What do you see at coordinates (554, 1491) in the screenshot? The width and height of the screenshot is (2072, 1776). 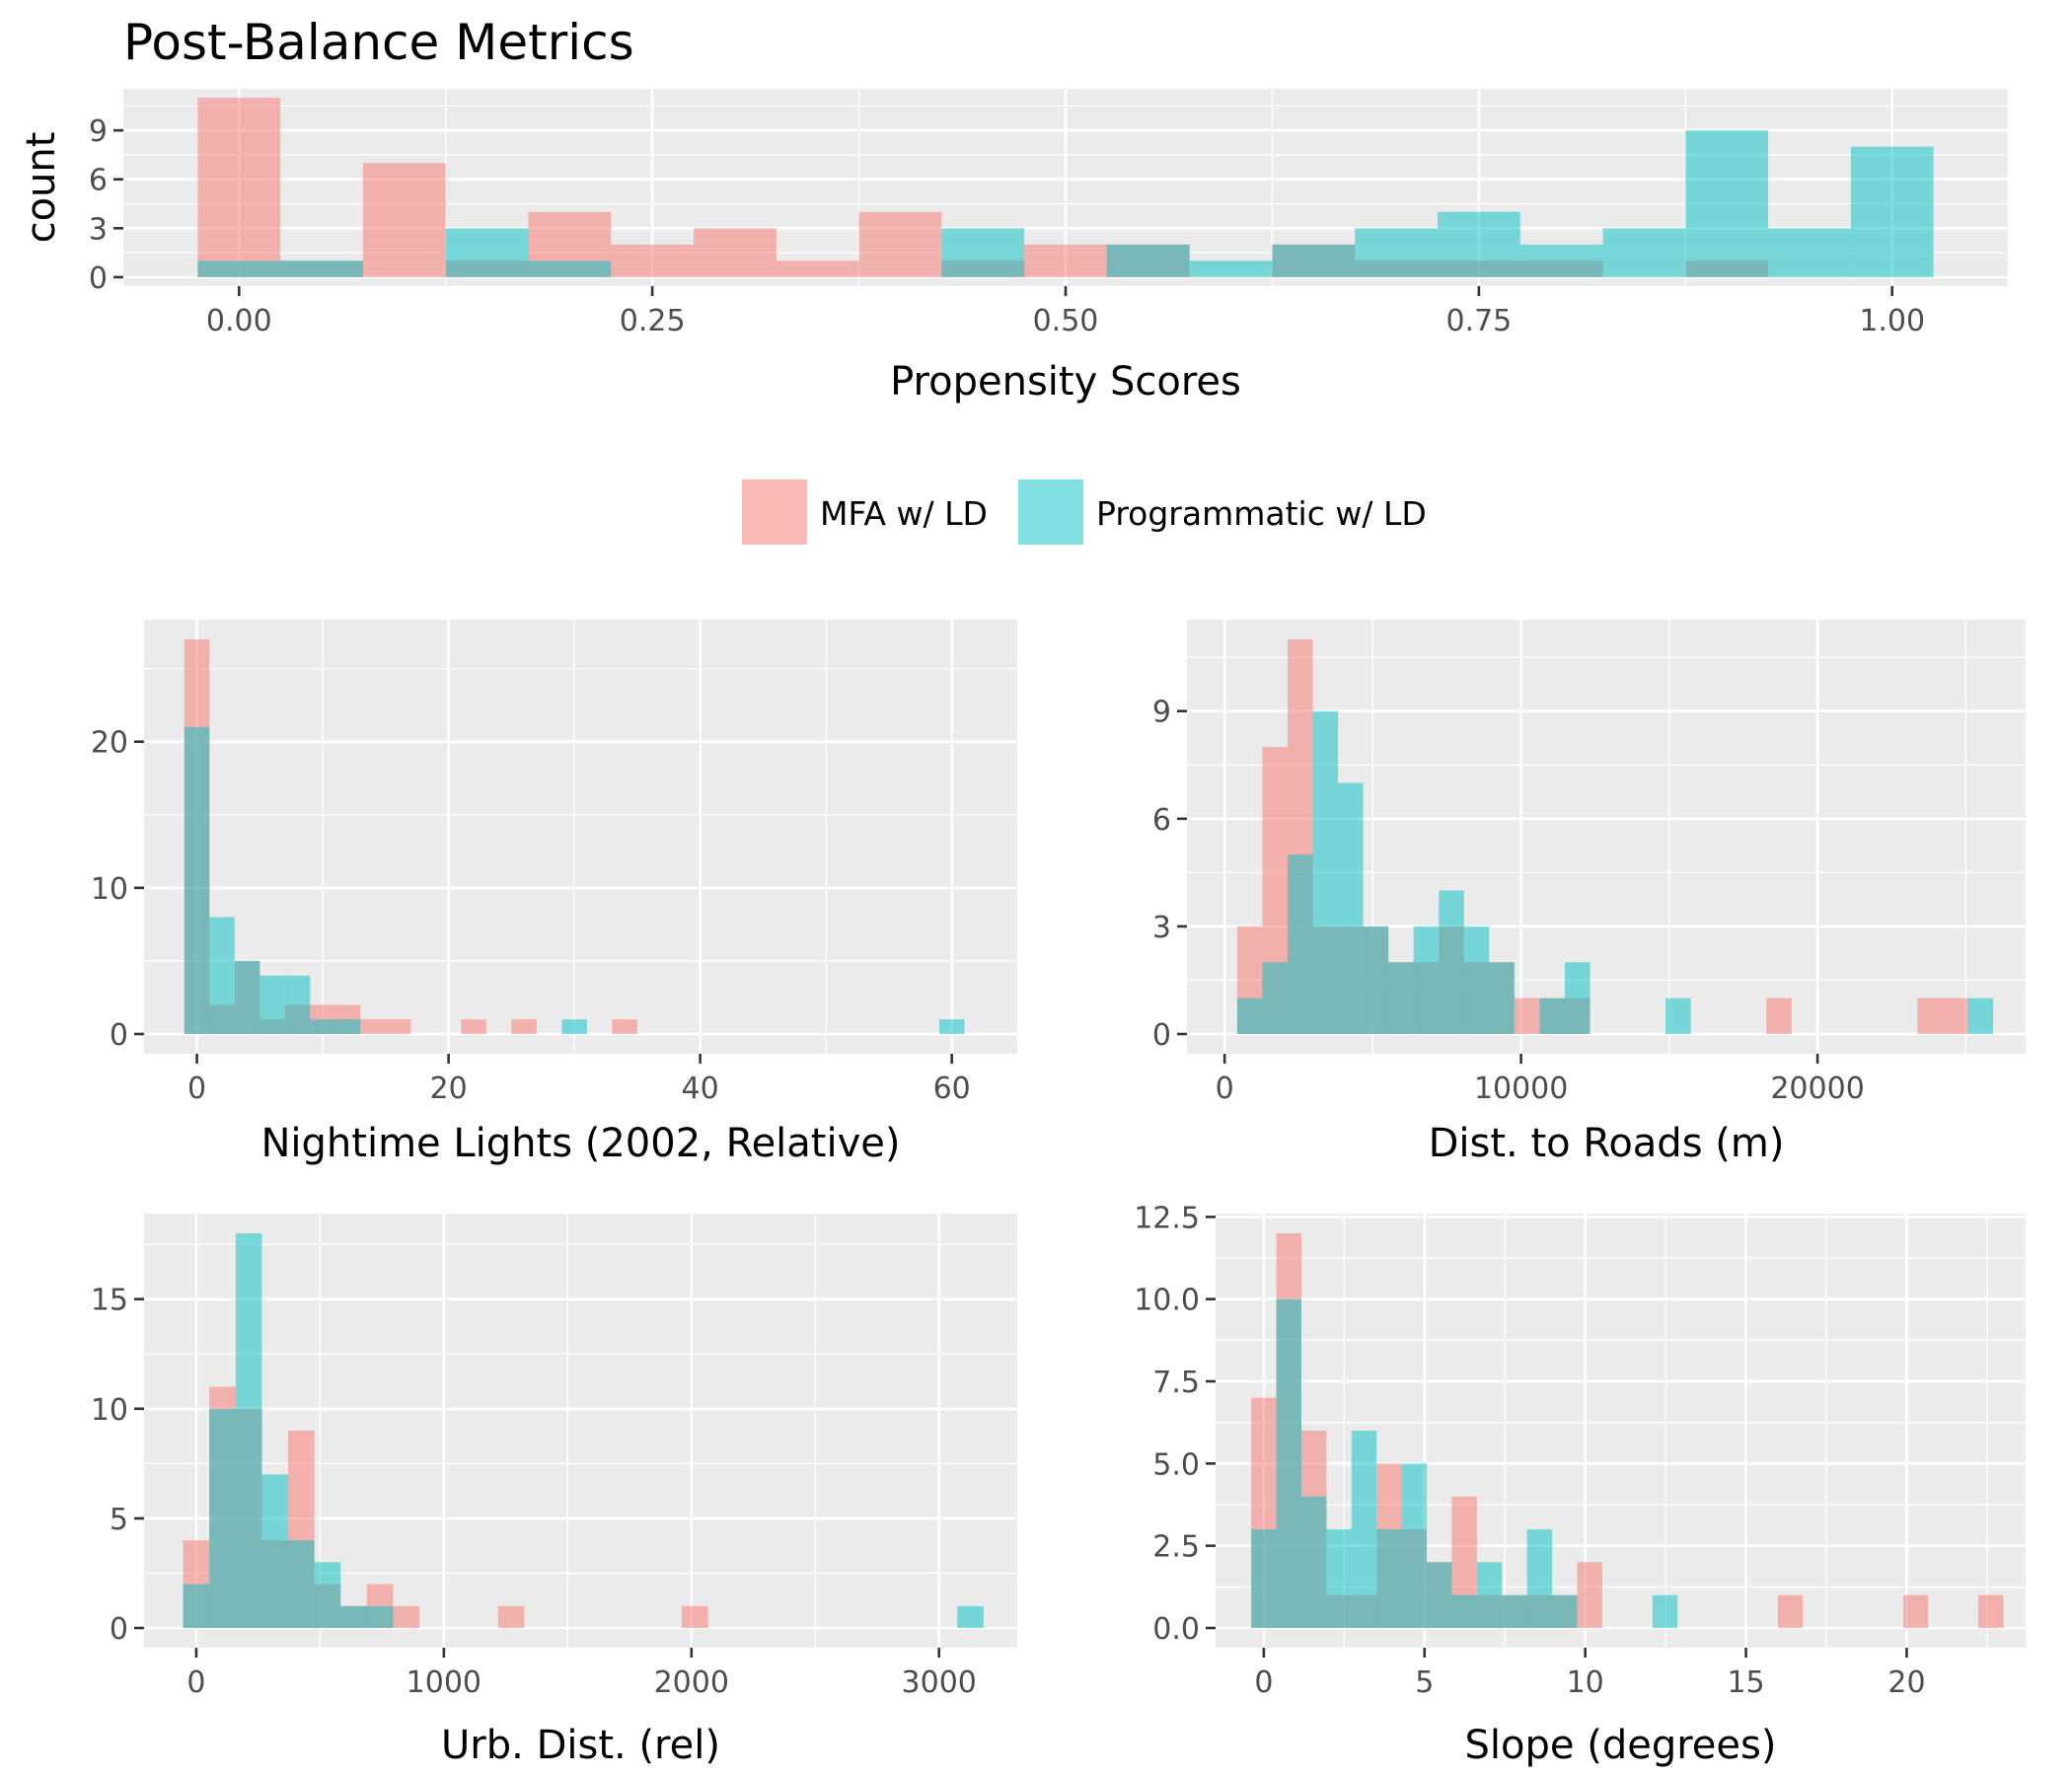 I see `panel-urbdist: 0 1000 2000 3000 0 5 10 15 Urb. Dist. (rel)` at bounding box center [554, 1491].